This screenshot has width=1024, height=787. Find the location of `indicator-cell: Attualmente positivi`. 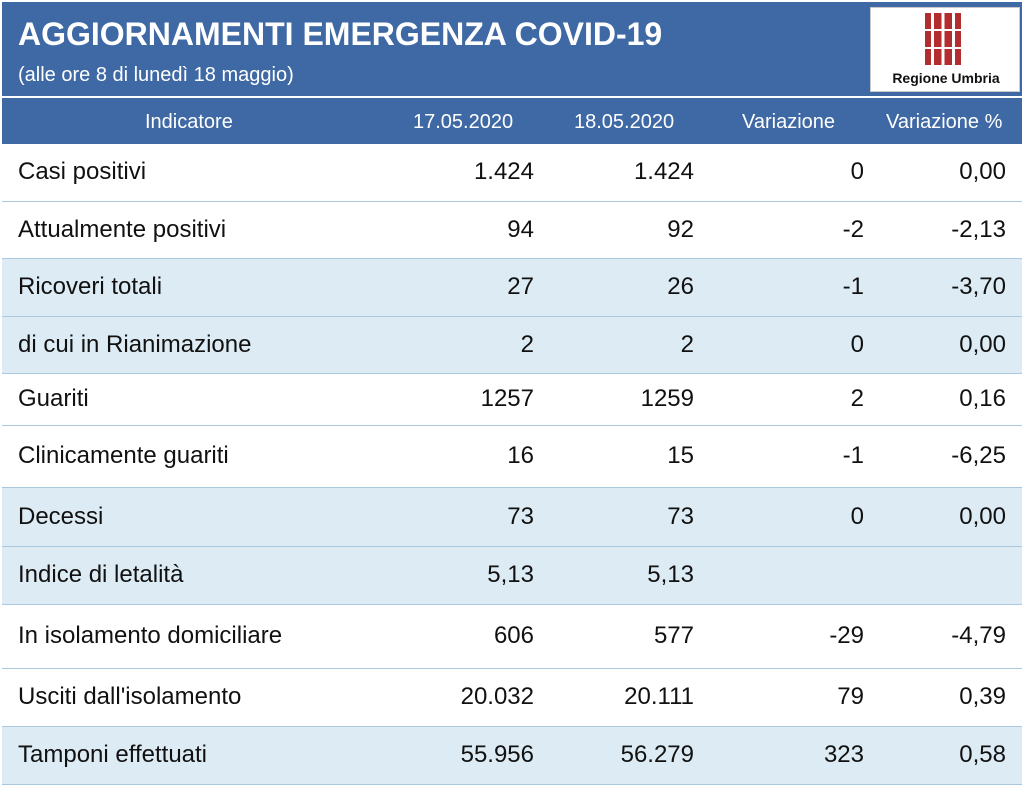

indicator-cell: Attualmente positivi is located at coordinates (122, 229).